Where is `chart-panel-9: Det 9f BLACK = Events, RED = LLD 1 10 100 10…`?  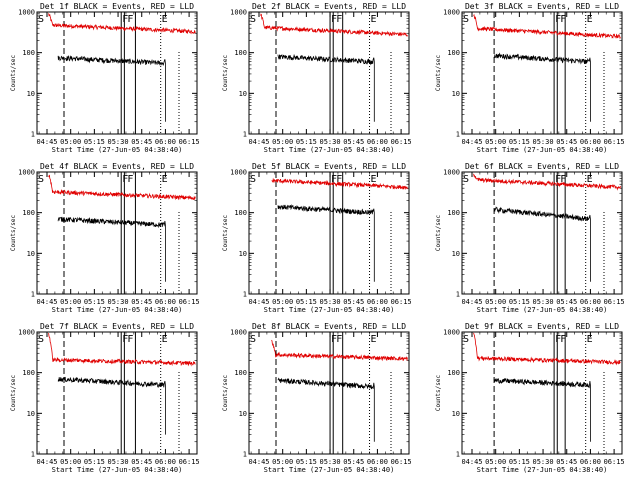
chart-panel-9: Det 9f BLACK = Events, RED = LLD 1 10 100 10… is located at coordinates (530, 398).